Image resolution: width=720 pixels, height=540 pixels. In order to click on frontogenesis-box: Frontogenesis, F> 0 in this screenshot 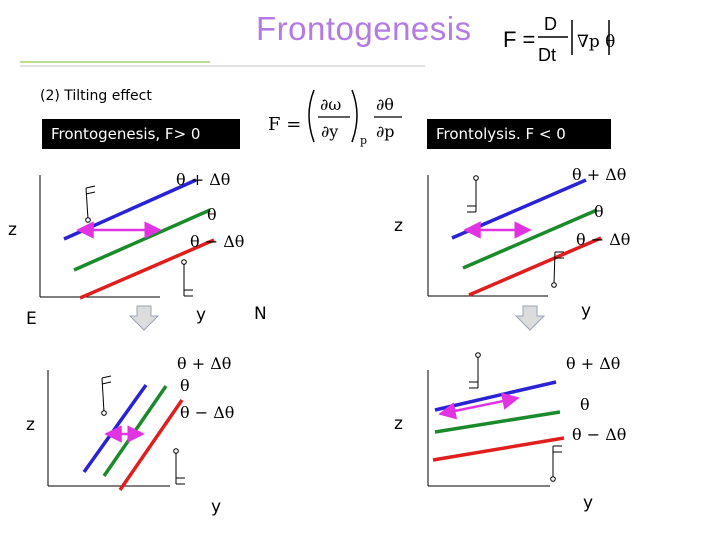, I will do `click(141, 134)`.